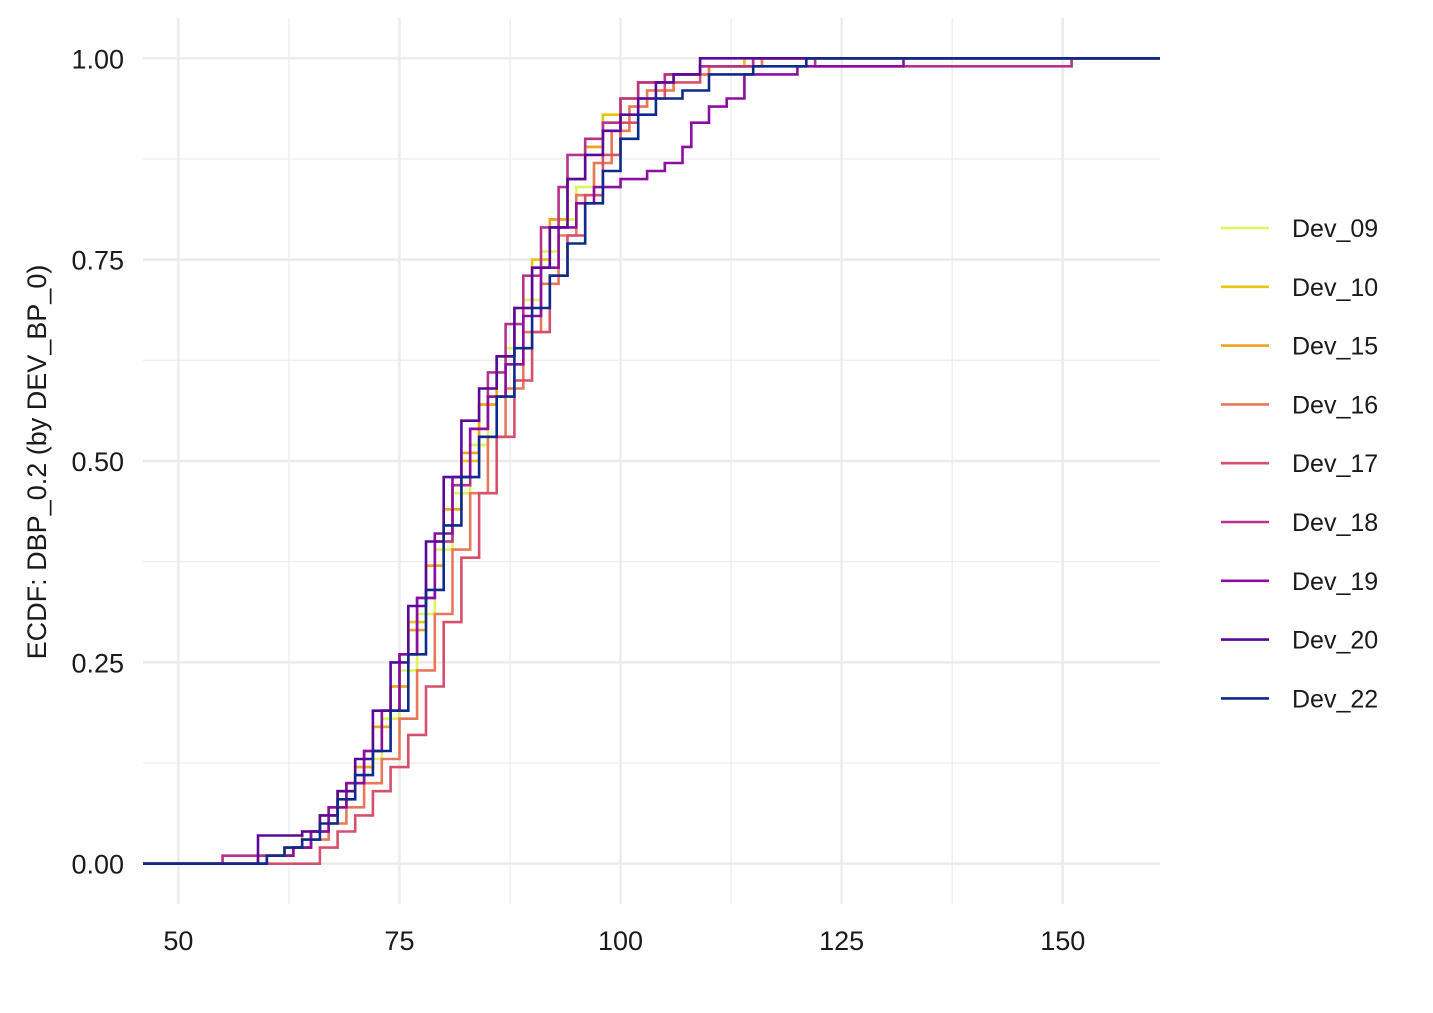  I want to click on x-tick-label: 50, so click(178, 941).